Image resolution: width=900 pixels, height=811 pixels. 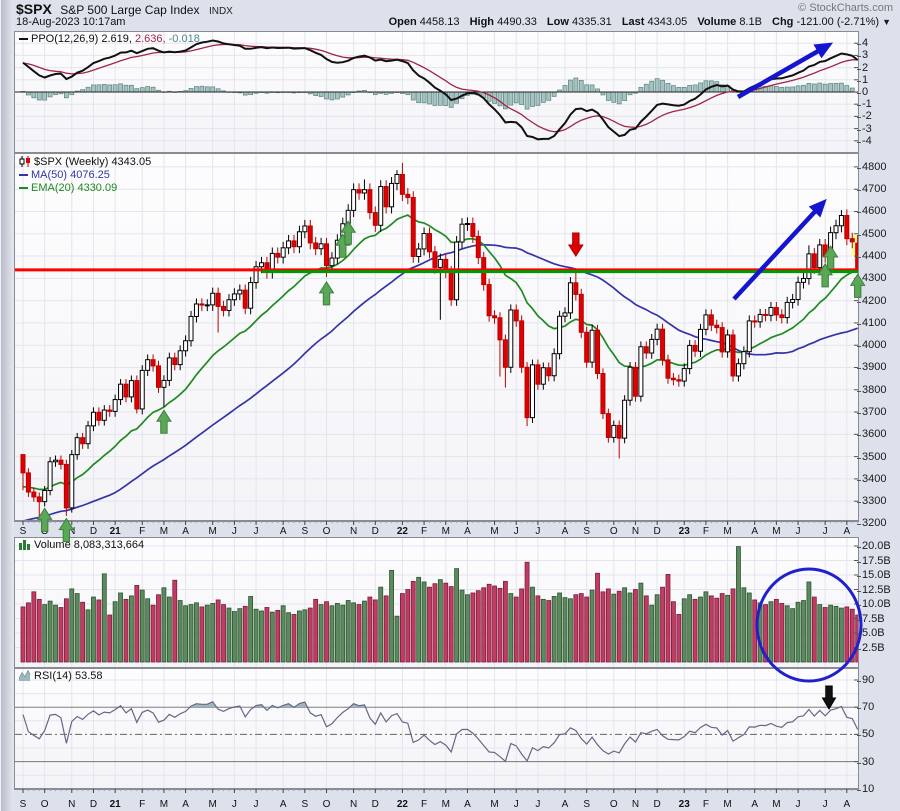 What do you see at coordinates (436, 728) in the screenshot?
I see `rsi-panel` at bounding box center [436, 728].